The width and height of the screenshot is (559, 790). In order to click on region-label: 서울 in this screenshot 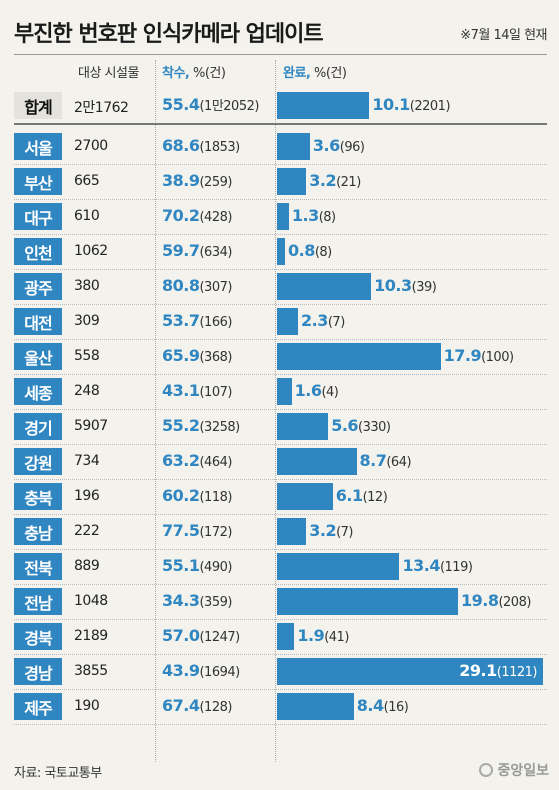, I will do `click(38, 146)`.